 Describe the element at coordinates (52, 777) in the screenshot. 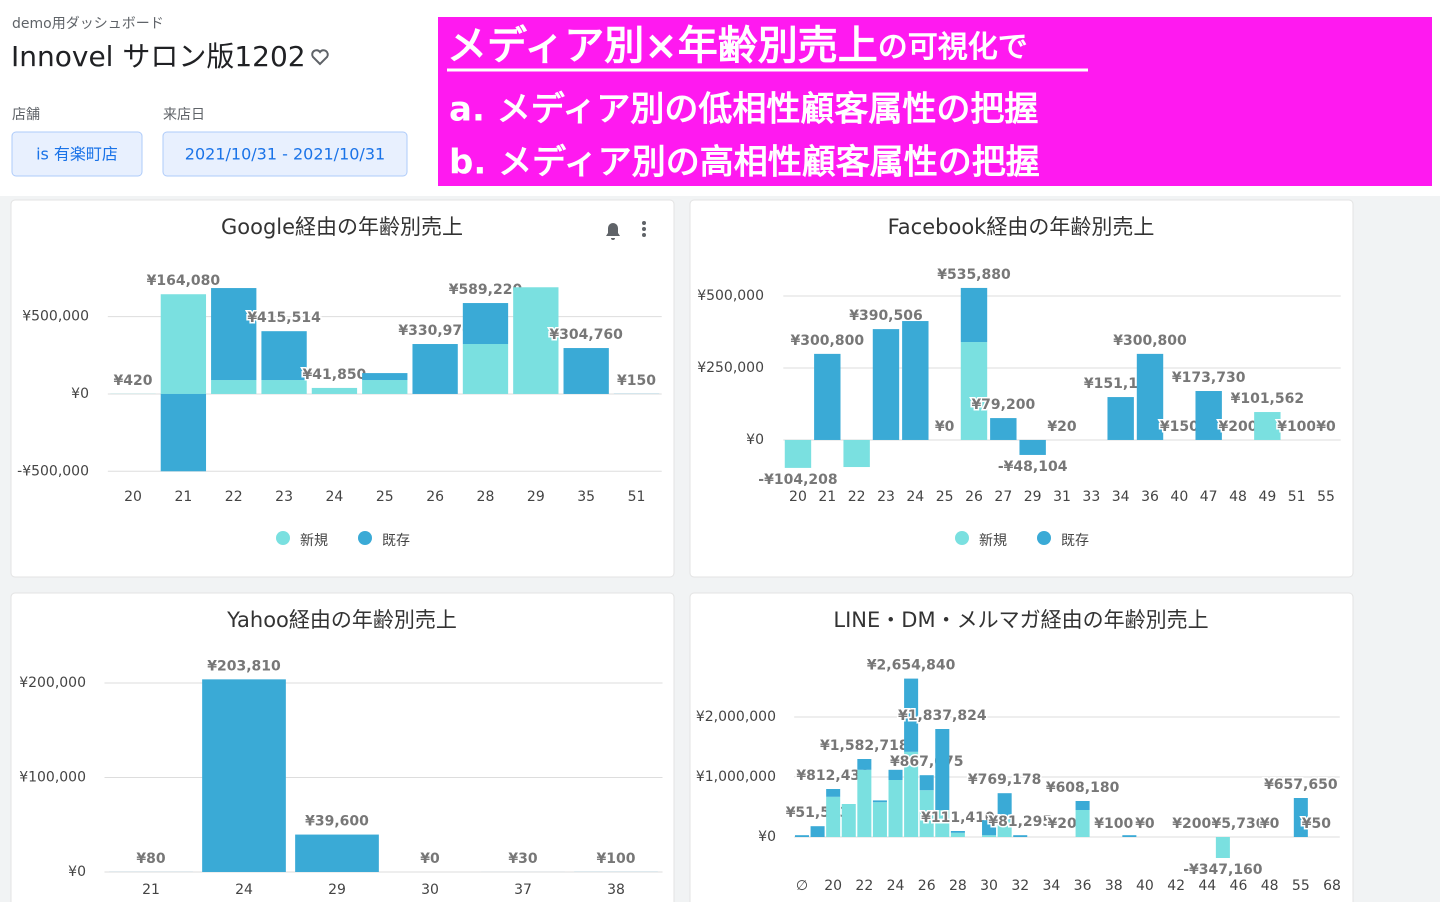

I see `y-tick-label: ¥100,000` at that location.